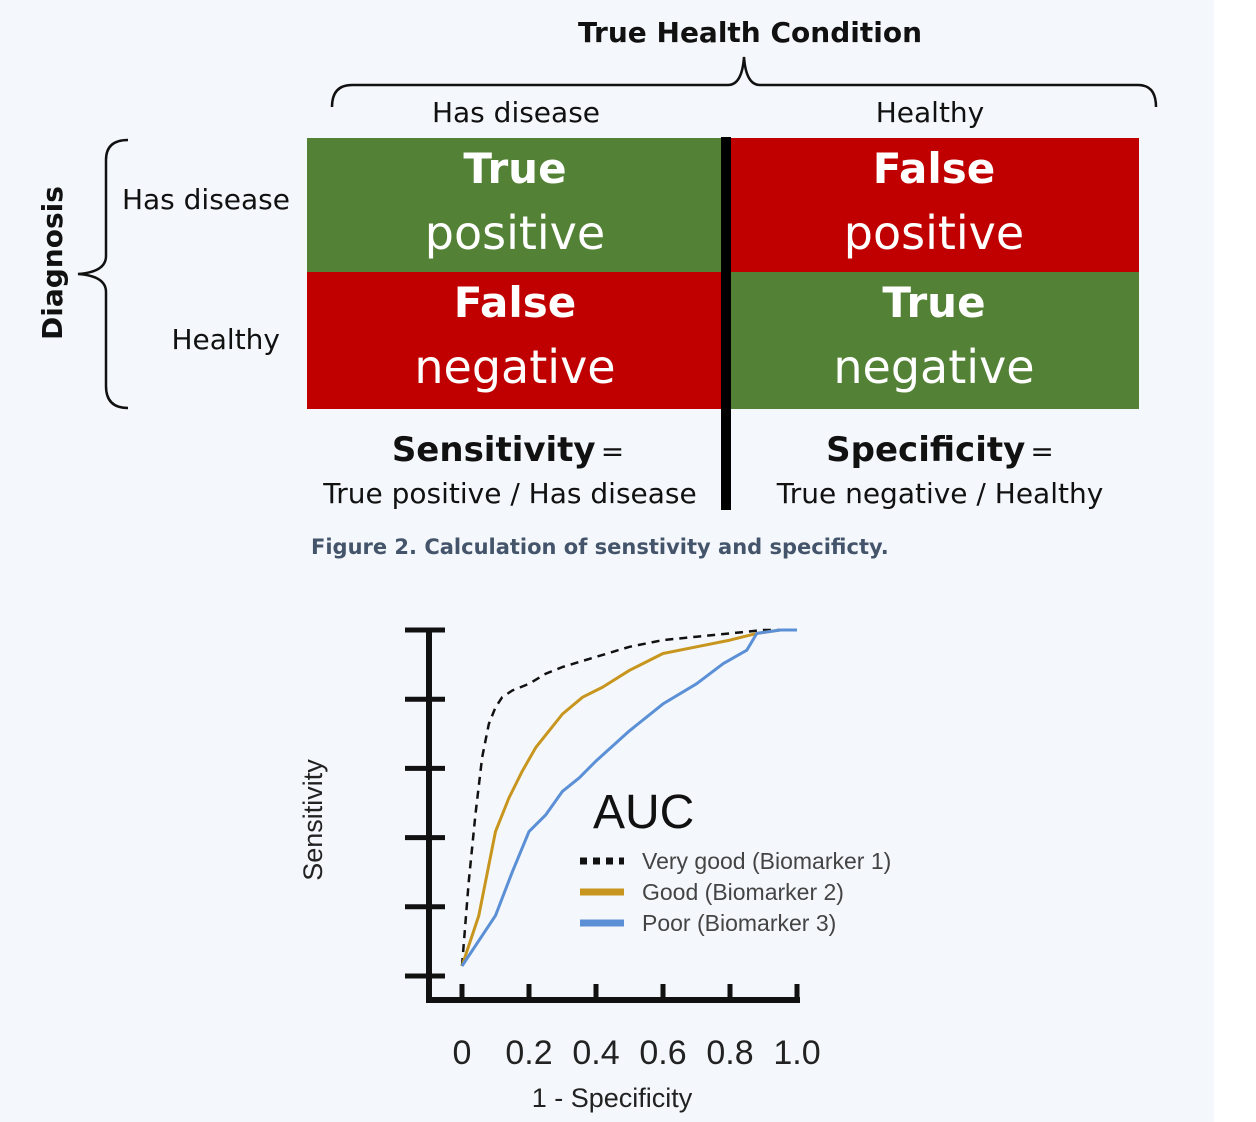  I want to click on cell-tp-line2: positive, so click(515, 233).